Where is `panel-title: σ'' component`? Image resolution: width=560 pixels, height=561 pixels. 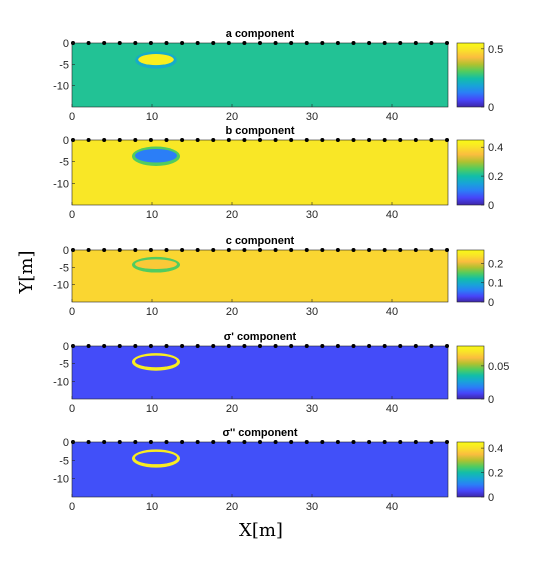
panel-title: σ'' component is located at coordinates (259, 433).